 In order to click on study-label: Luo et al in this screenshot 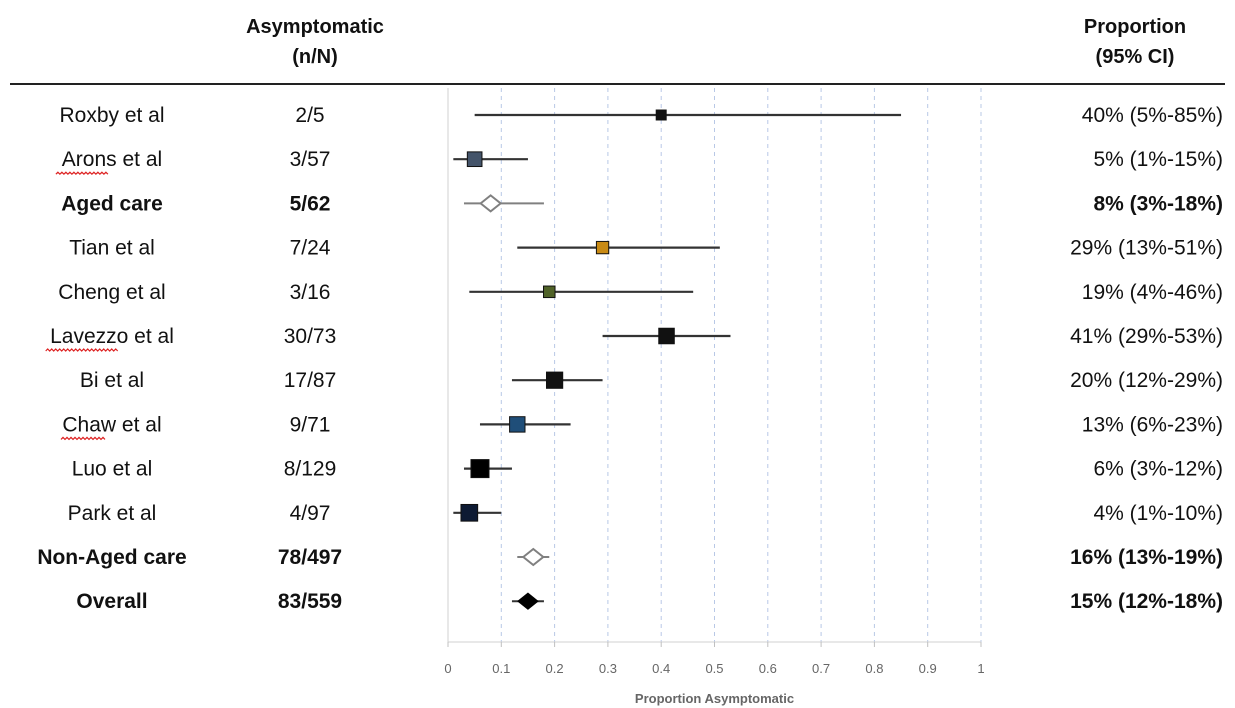, I will do `click(112, 469)`.